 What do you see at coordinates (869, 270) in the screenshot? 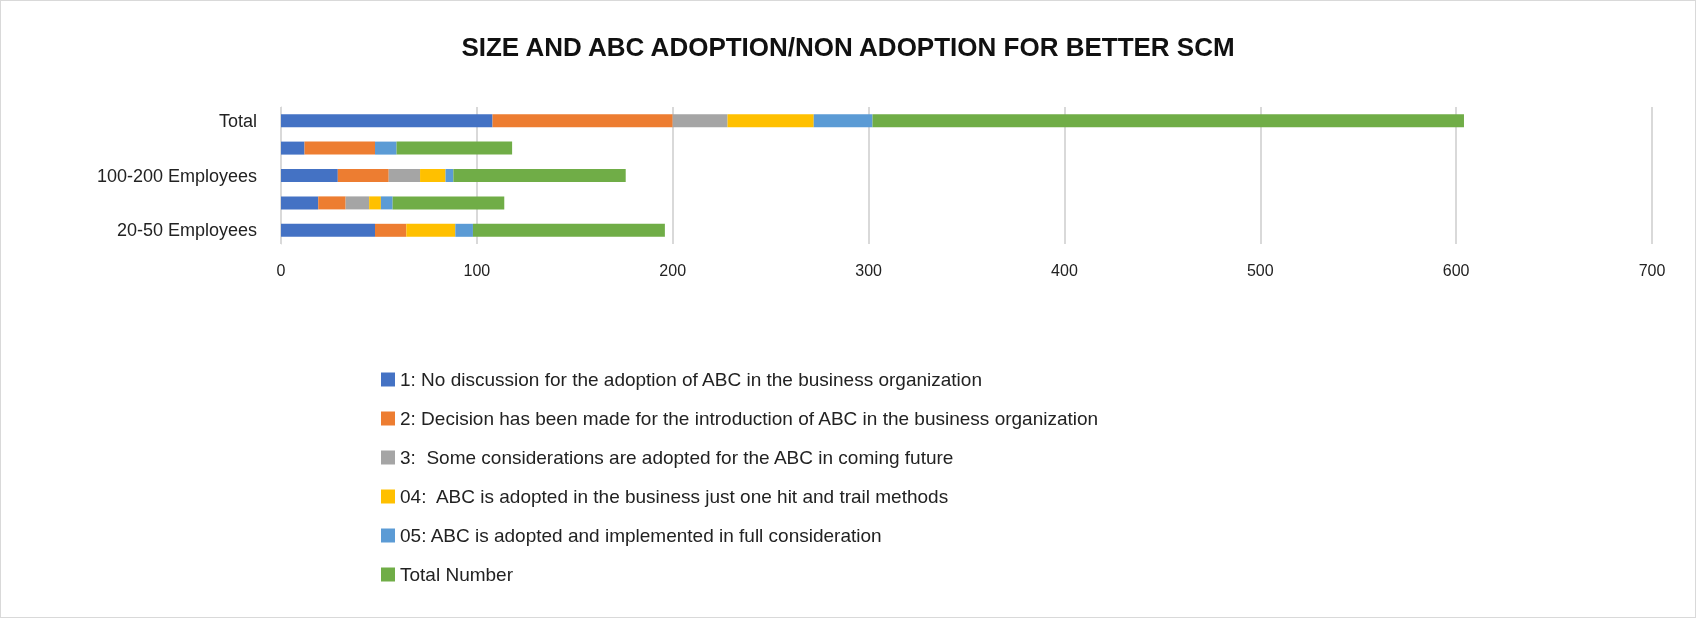
I see `x-tick-label: 300` at bounding box center [869, 270].